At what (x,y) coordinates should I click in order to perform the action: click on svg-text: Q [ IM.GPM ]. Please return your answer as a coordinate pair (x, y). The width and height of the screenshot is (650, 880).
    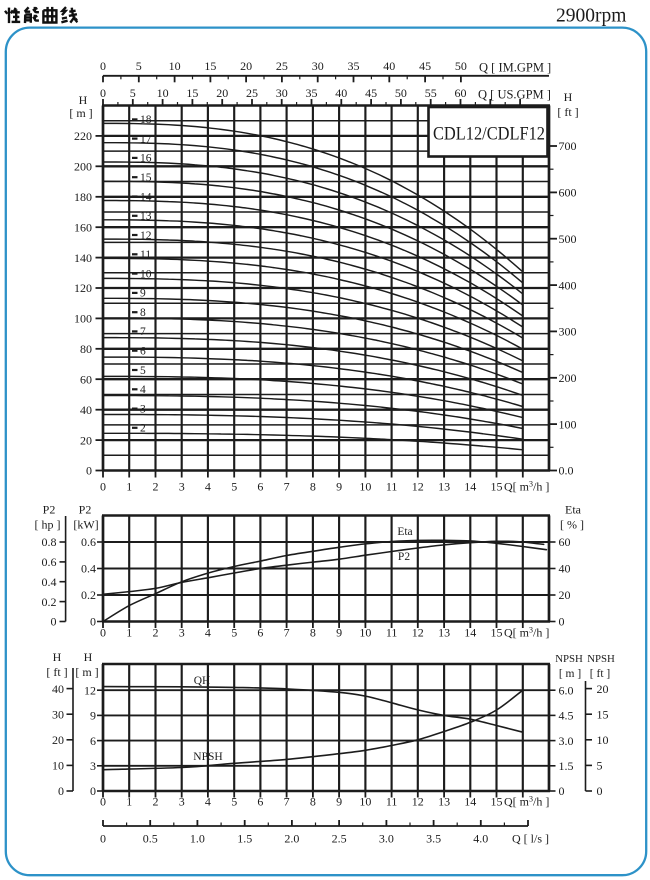
    Looking at the image, I should click on (515, 68).